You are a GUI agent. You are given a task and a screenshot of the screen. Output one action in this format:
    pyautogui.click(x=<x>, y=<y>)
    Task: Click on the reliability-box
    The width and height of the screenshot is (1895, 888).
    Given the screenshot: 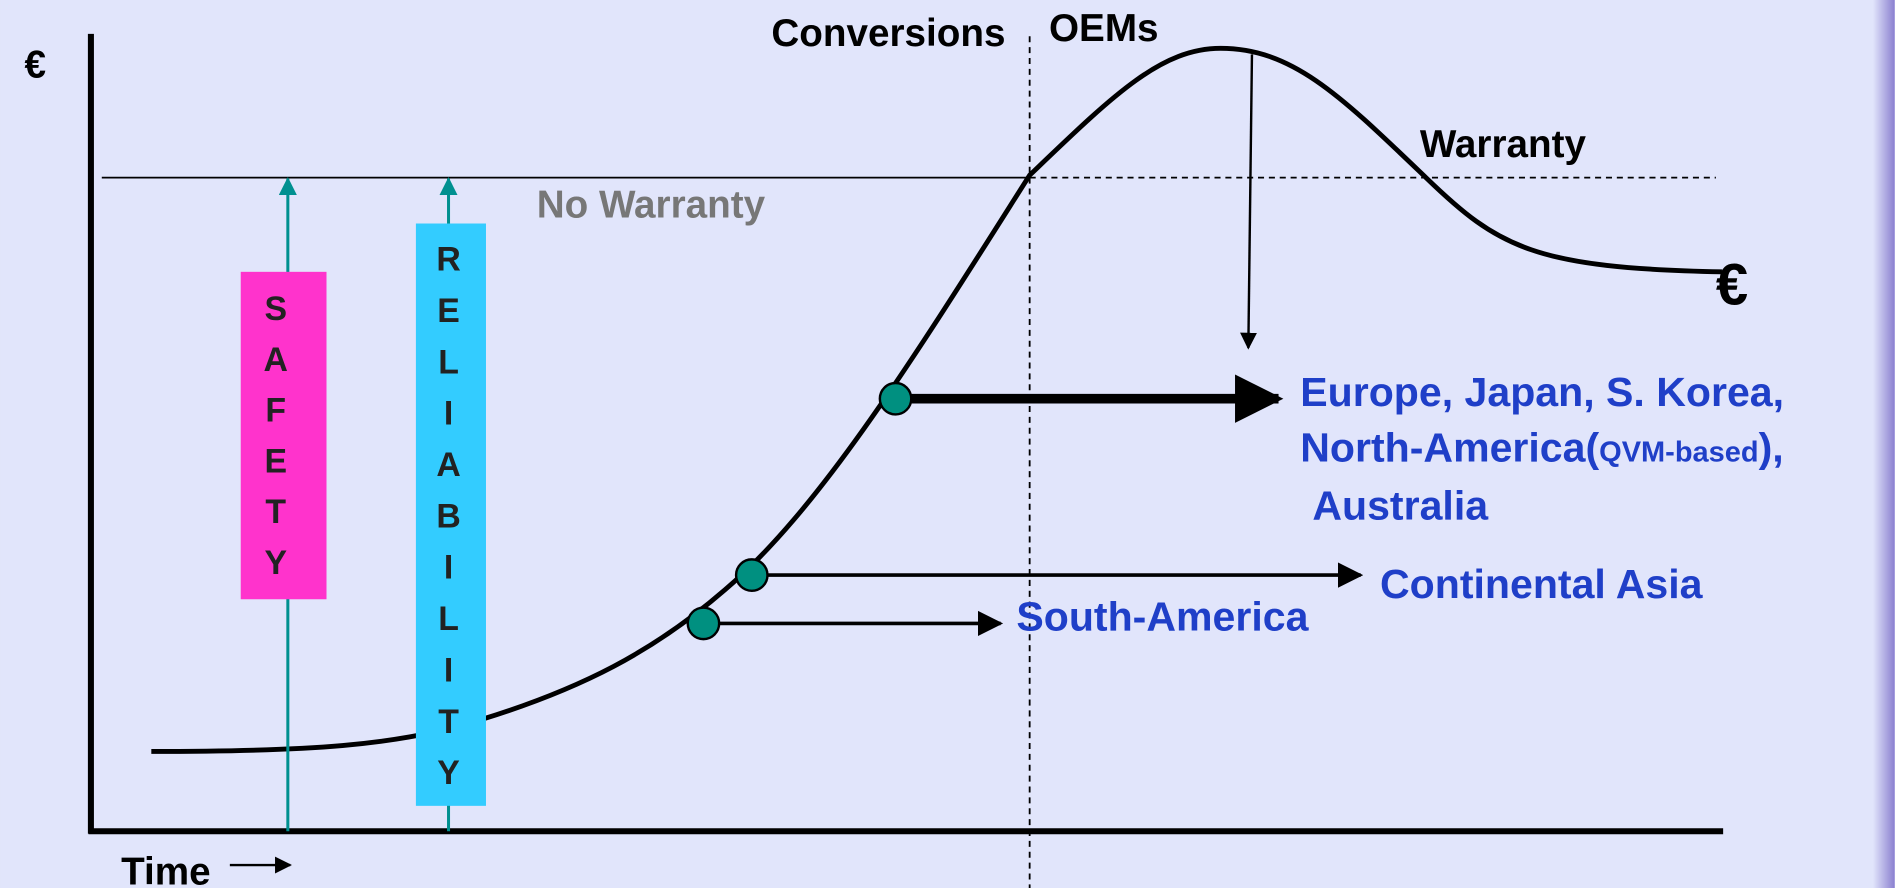 What is the action you would take?
    pyautogui.click(x=450, y=514)
    